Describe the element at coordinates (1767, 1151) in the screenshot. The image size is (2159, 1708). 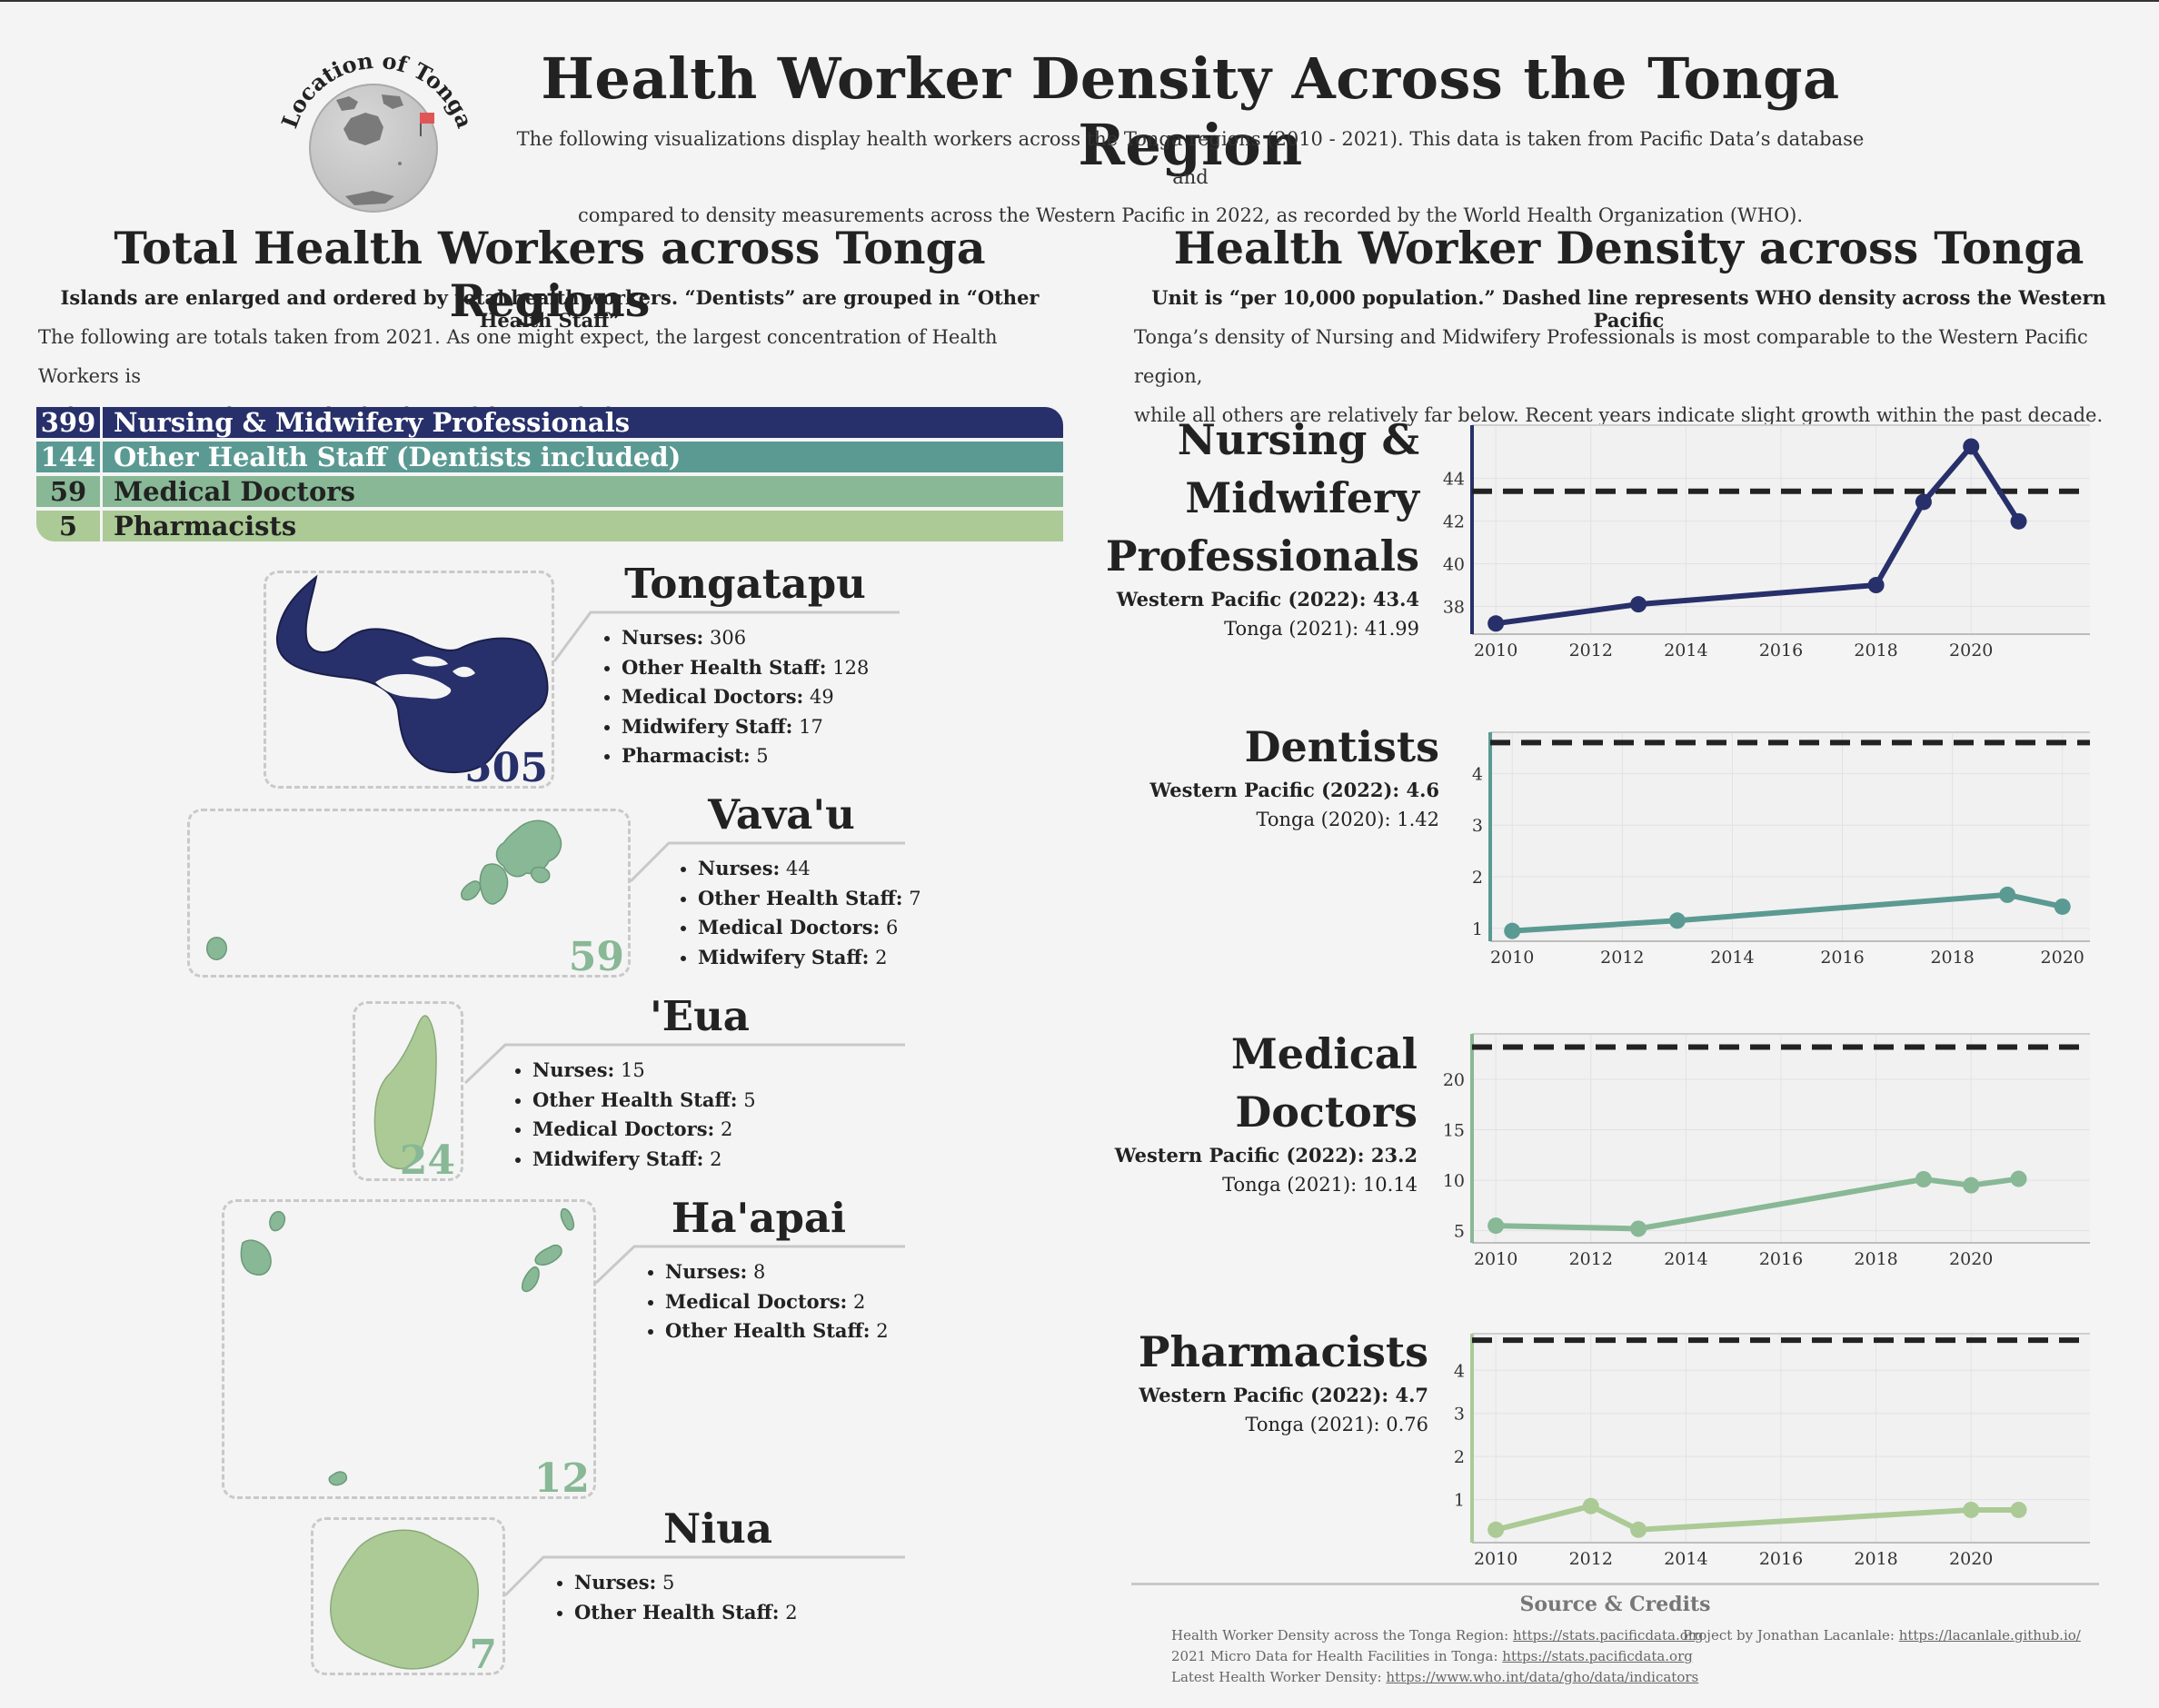
I see `chart-doctors: 2010 2012 2014 2016 2018 2020 5 10 15 20` at that location.